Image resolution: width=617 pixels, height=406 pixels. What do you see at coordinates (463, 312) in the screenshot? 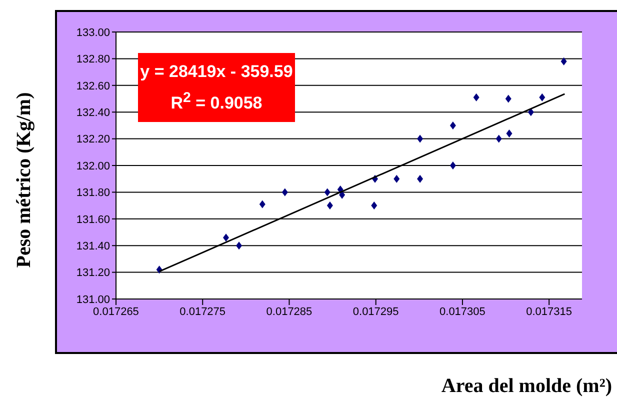
I see `x-tick-label: 0.017305` at bounding box center [463, 312].